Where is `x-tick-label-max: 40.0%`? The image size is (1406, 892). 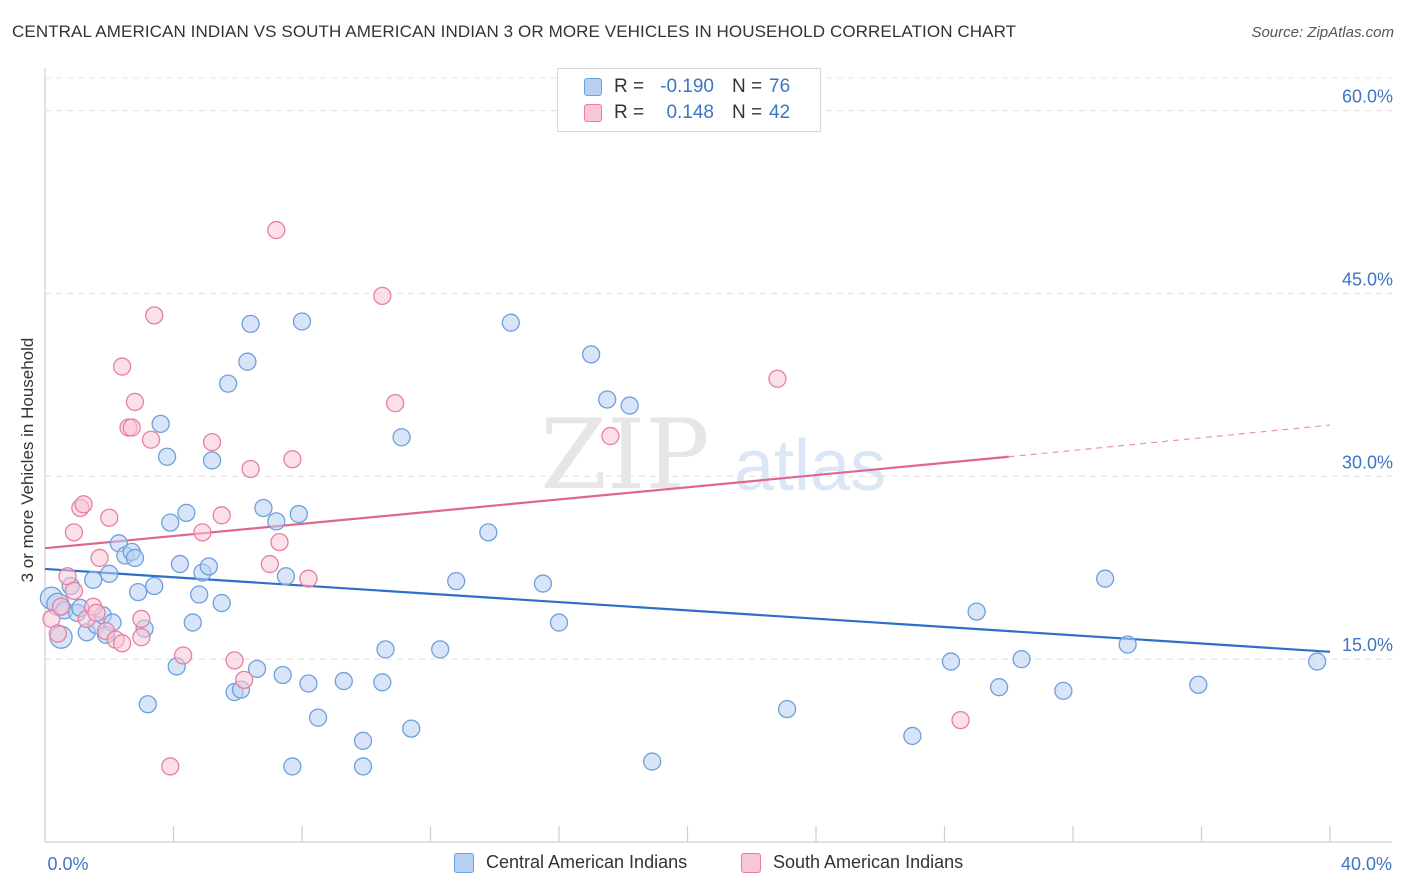
x-tick-label-max: 40.0% is located at coordinates (1366, 864).